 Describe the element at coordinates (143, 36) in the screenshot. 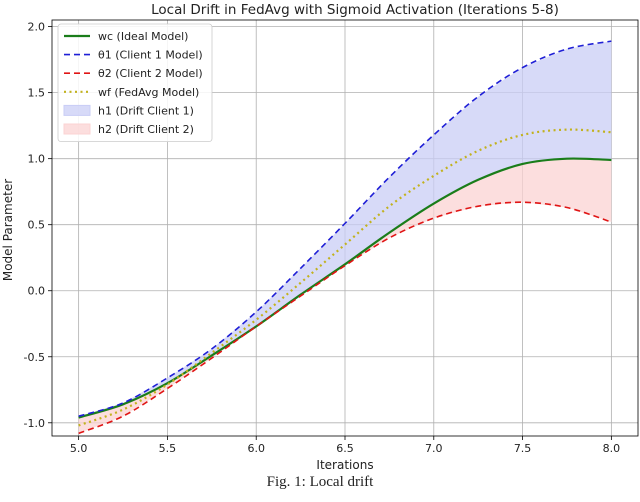

I see `legend-entry-label: wc (Ideal Model)` at that location.